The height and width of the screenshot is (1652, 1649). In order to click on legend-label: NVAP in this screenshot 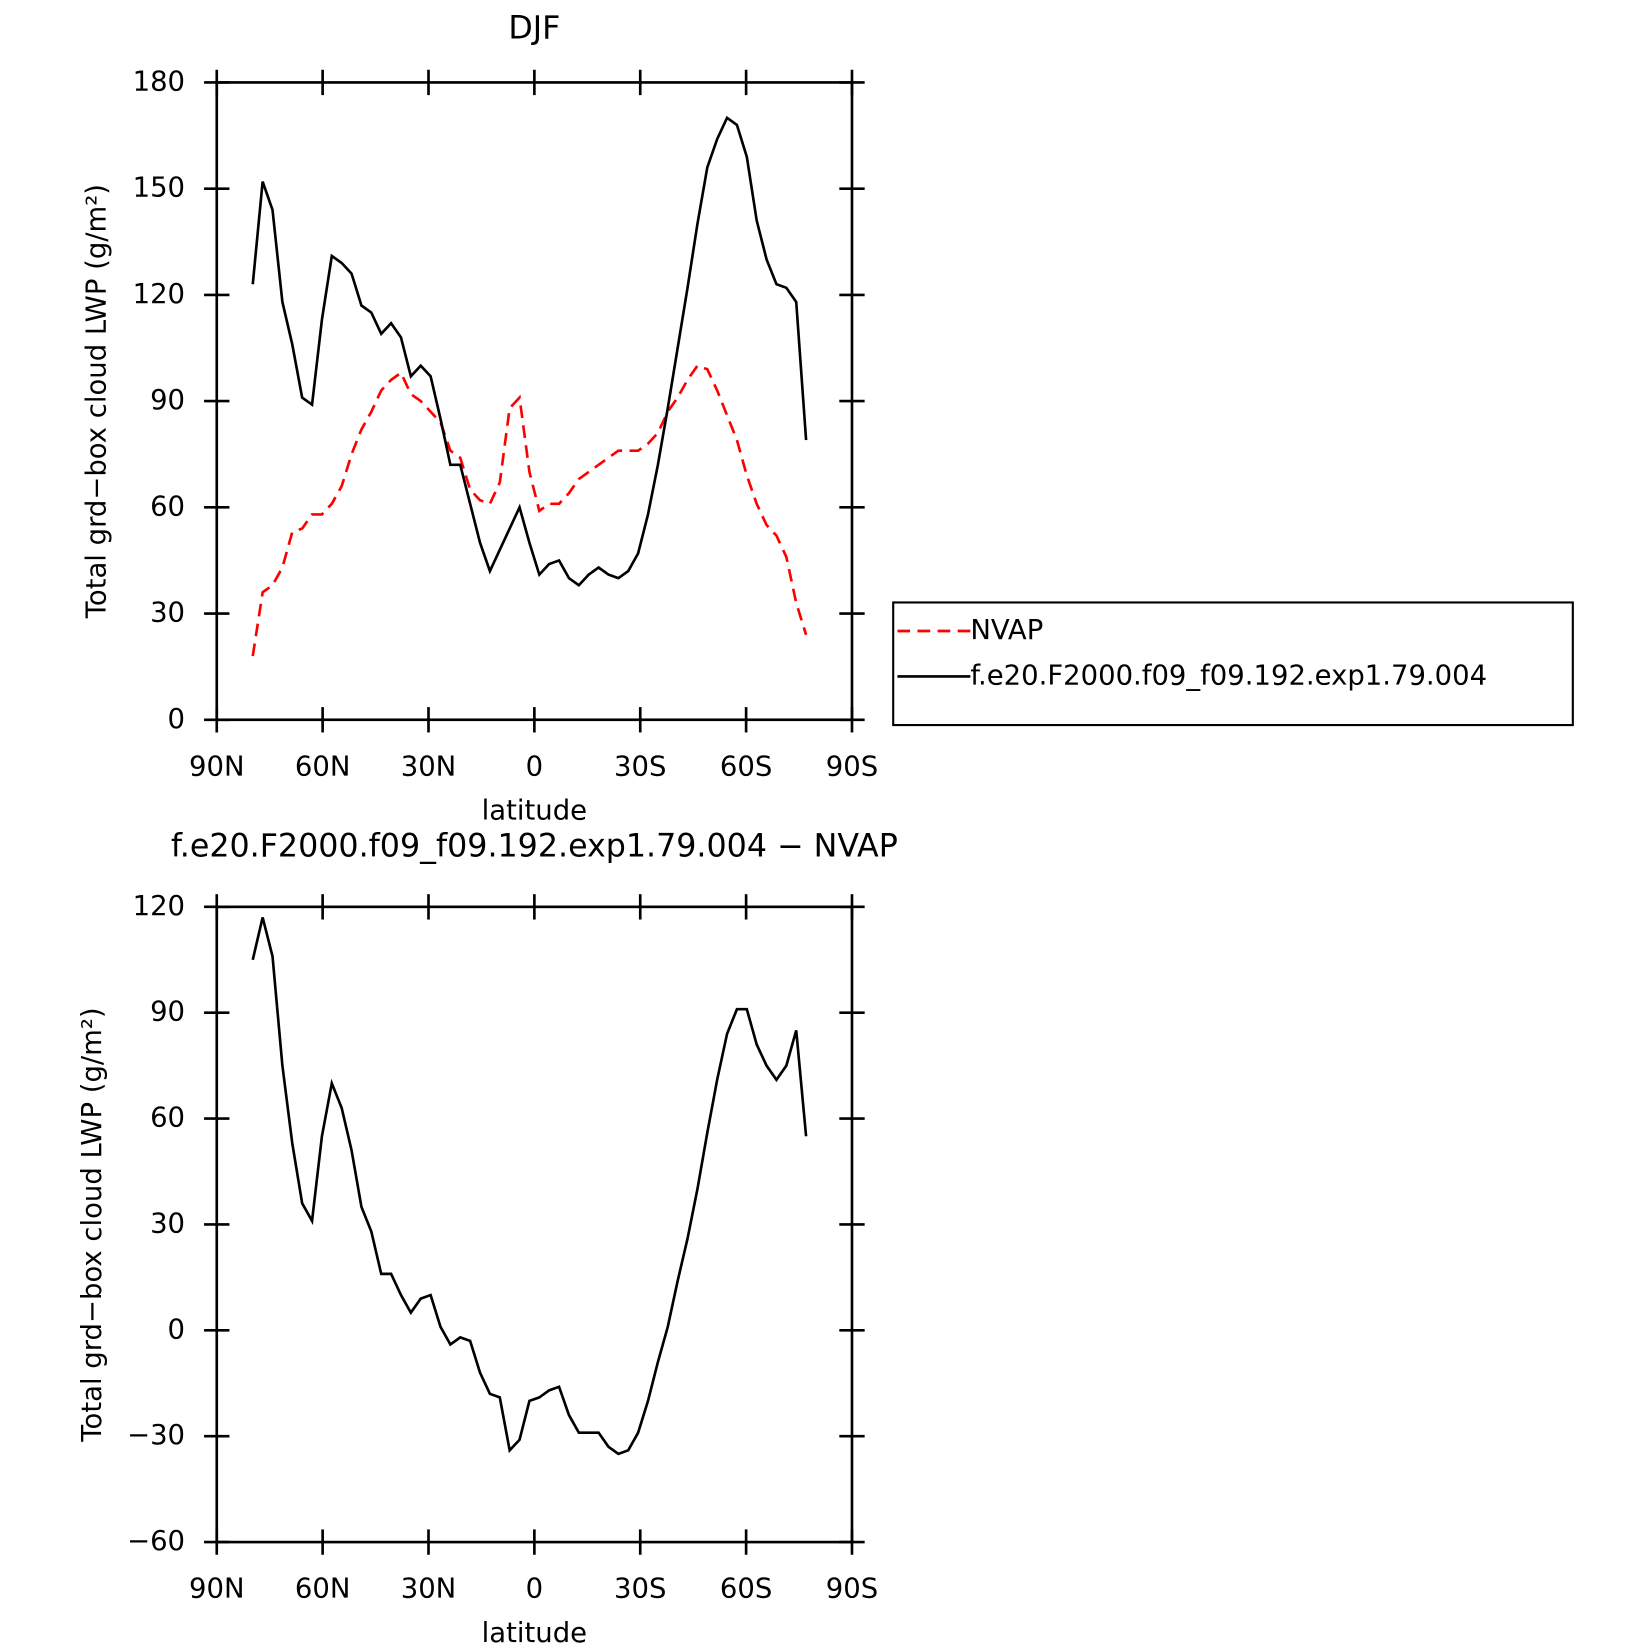, I will do `click(1006, 630)`.